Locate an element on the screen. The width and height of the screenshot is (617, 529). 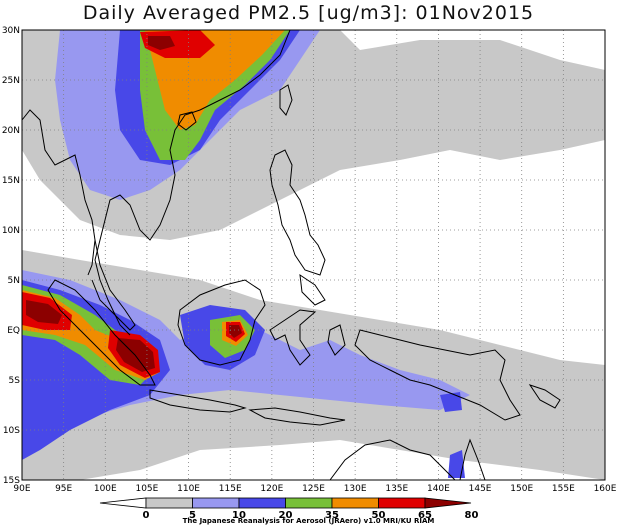
y-tick-label: 5S is located at coordinates (15, 381).